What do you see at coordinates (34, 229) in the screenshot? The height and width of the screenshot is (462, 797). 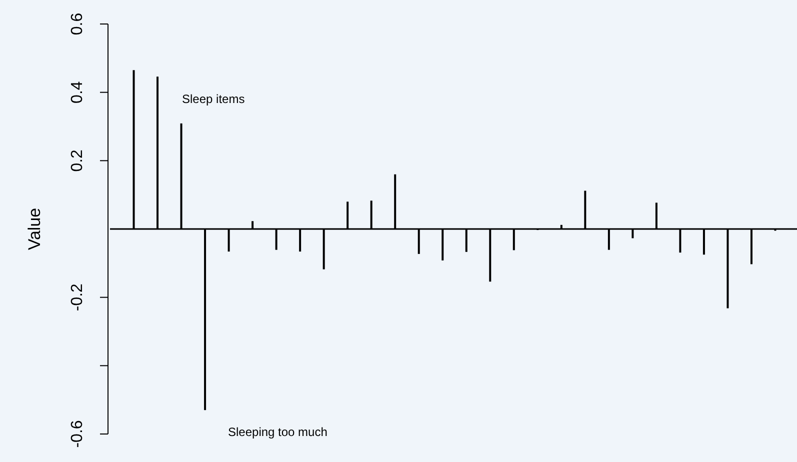 I see `y-axis-title: Value` at bounding box center [34, 229].